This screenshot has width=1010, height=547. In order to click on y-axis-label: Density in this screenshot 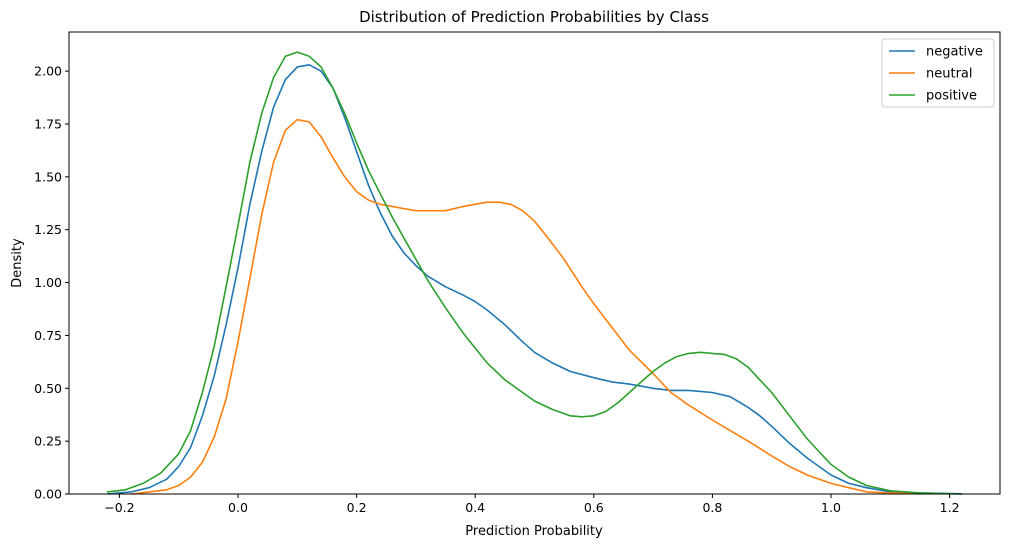, I will do `click(17, 263)`.